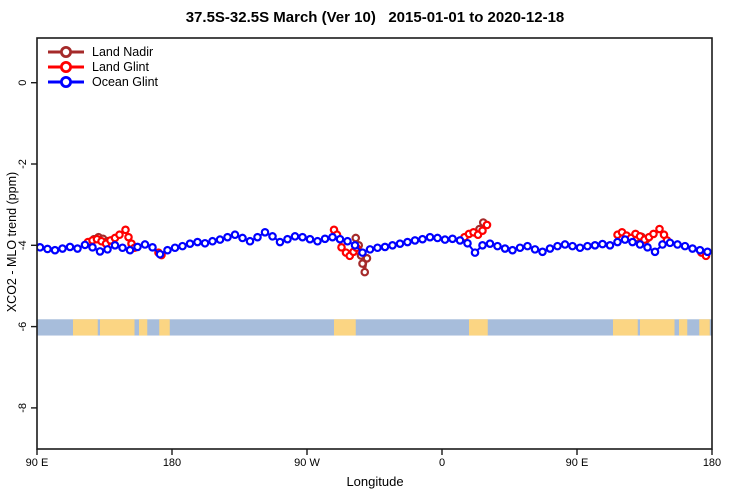 The image size is (750, 500). Describe the element at coordinates (103, 82) in the screenshot. I see `legend-item-ocean-glint: Ocean Glint` at that location.